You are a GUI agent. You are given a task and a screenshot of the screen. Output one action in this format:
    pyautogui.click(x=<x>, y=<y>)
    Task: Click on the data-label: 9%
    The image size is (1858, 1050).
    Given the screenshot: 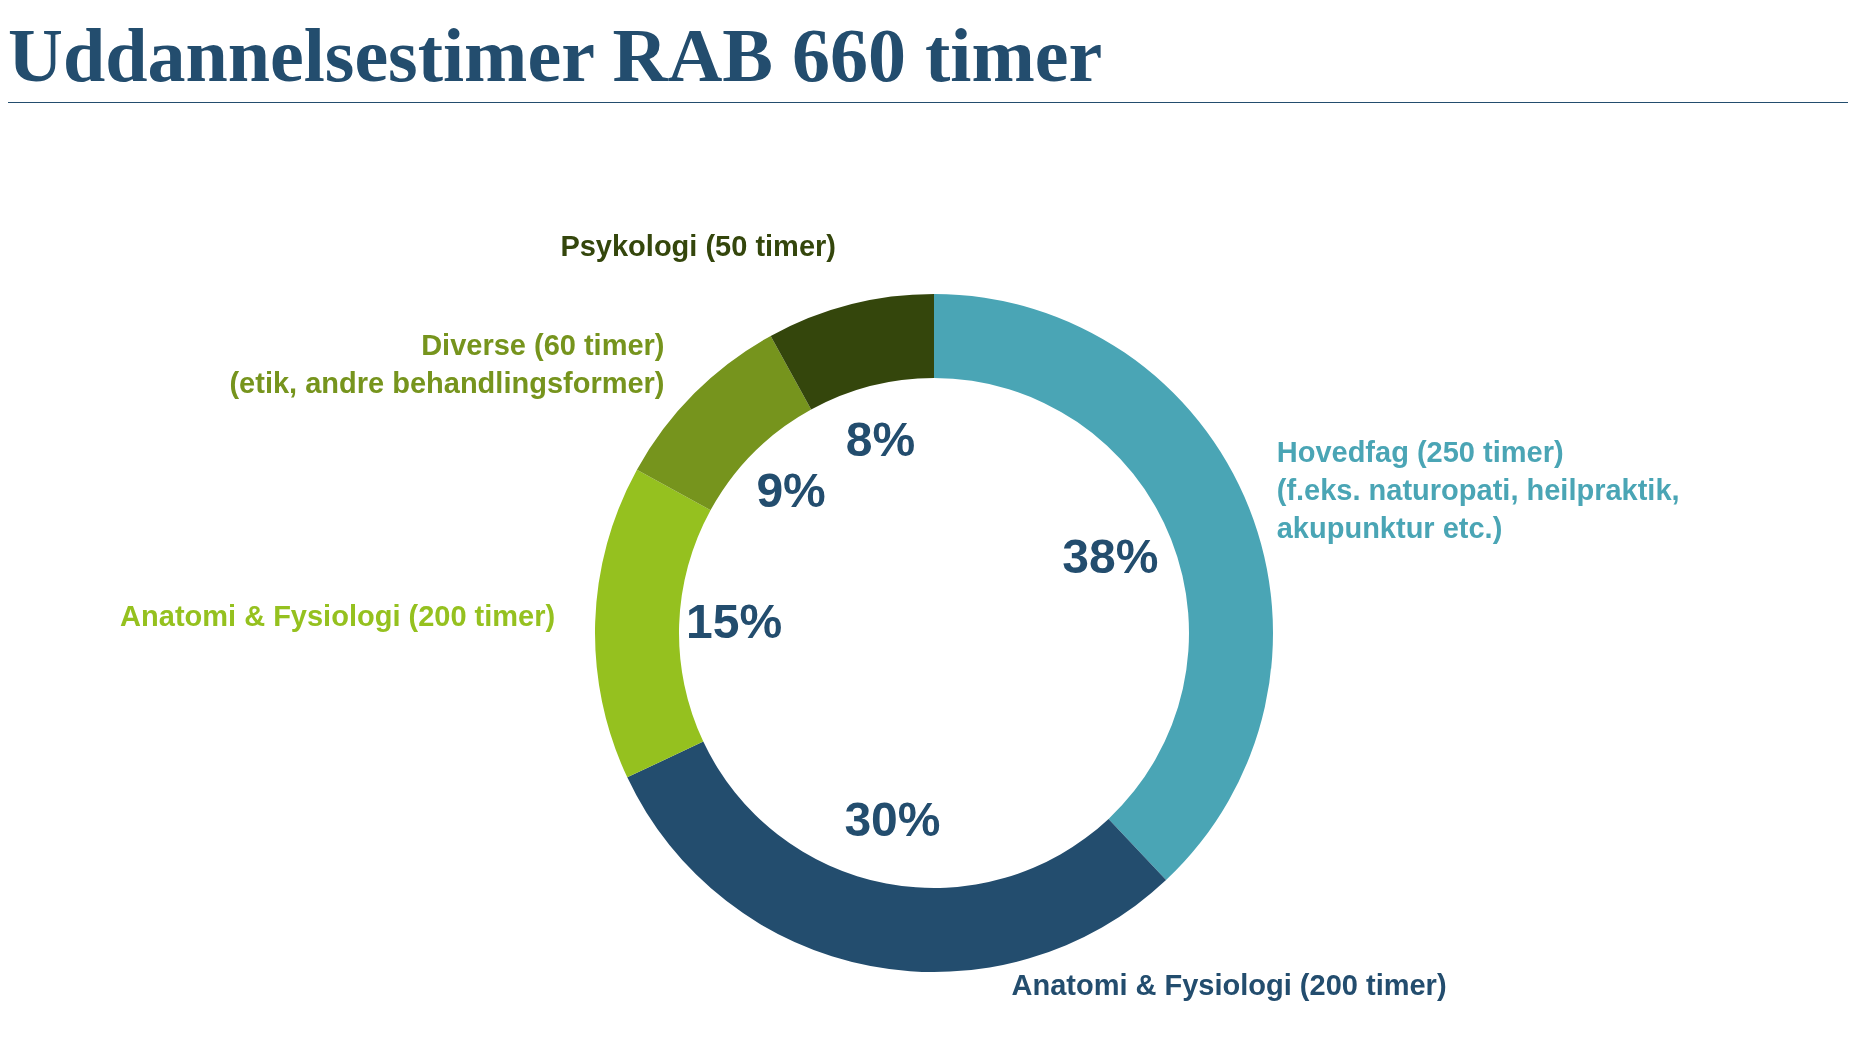 What is the action you would take?
    pyautogui.click(x=791, y=490)
    